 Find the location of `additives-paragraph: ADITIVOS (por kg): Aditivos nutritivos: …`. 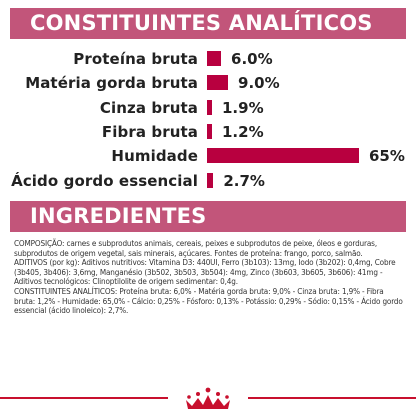

additives-paragraph: ADITIVOS (por kg): Aditivos nutritivos: … is located at coordinates (205, 272).